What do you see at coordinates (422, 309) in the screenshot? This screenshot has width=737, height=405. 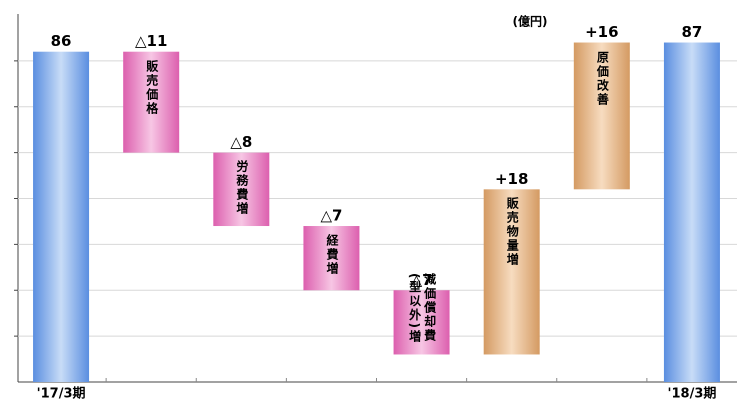 I see `bar-label: 減価償却費(型以外)増` at bounding box center [422, 309].